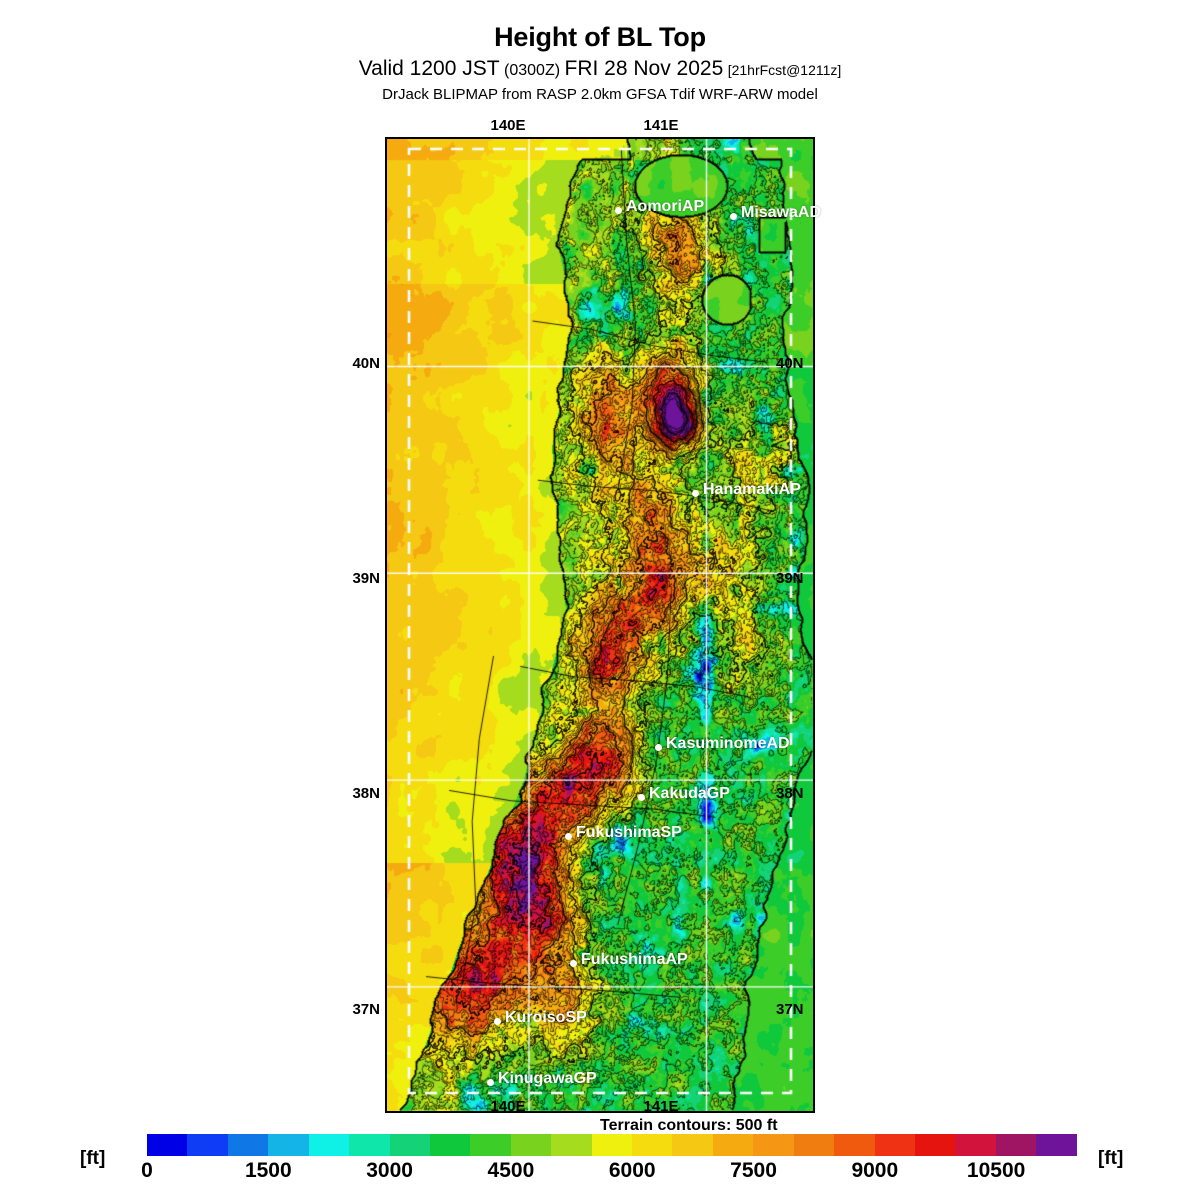  I want to click on lat-label-right-38N: 38N, so click(790, 793).